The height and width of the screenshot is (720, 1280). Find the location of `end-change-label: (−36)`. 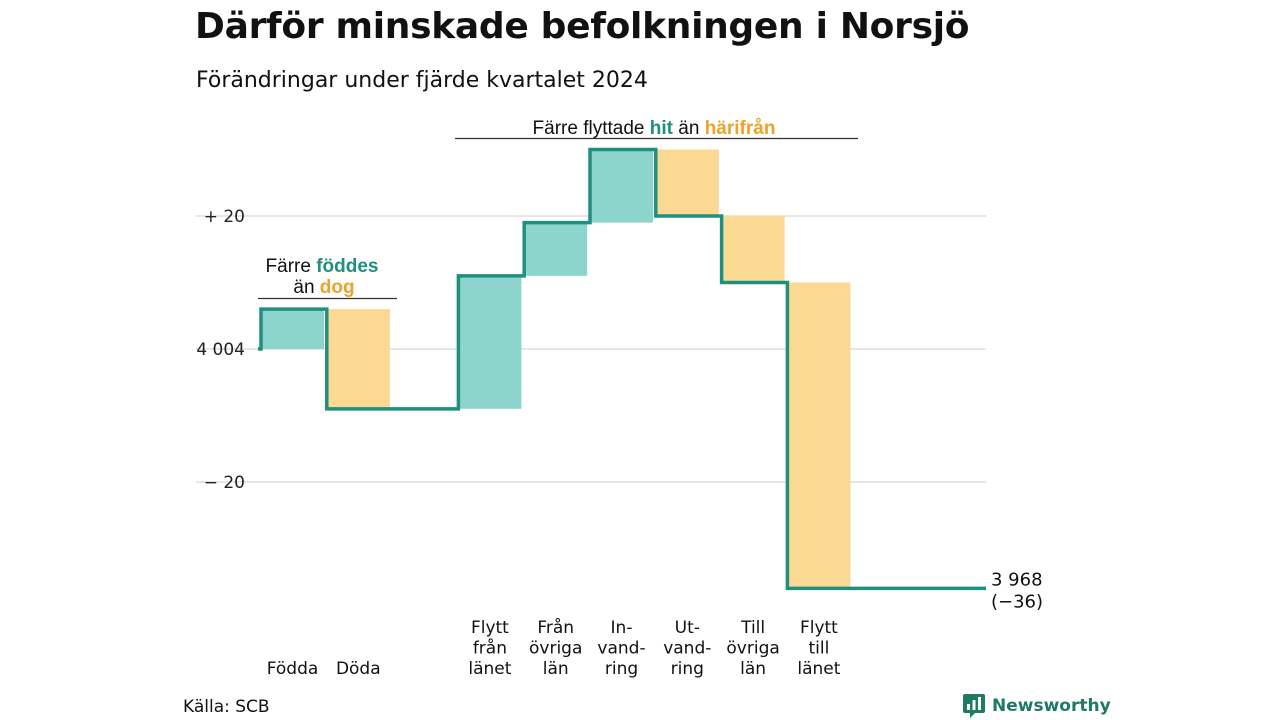

end-change-label: (−36) is located at coordinates (1017, 601).